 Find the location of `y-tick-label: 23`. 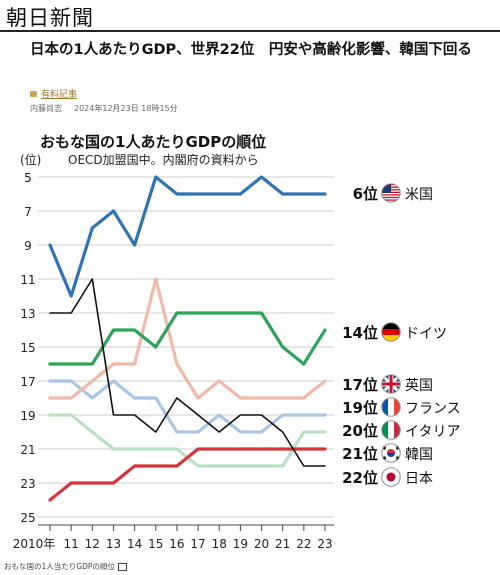

y-tick-label: 23 is located at coordinates (27, 484).